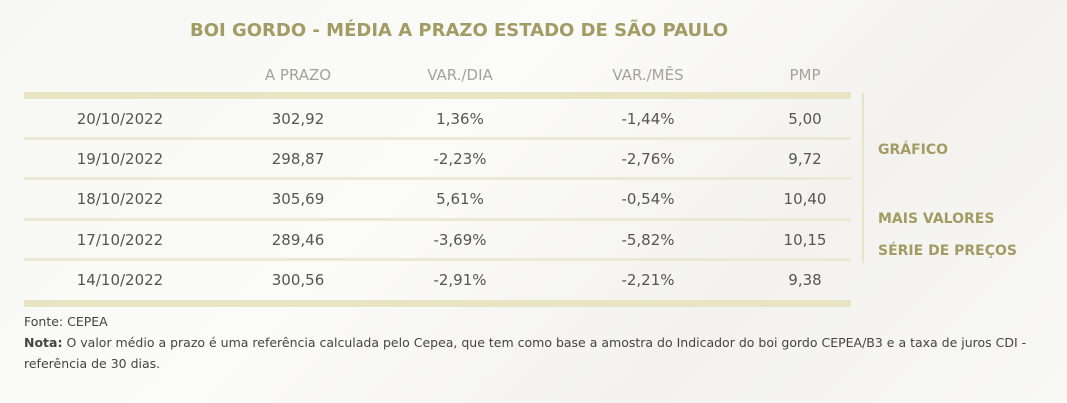 The width and height of the screenshot is (1067, 403). What do you see at coordinates (460, 159) in the screenshot?
I see `table-cell: -2,23%` at bounding box center [460, 159].